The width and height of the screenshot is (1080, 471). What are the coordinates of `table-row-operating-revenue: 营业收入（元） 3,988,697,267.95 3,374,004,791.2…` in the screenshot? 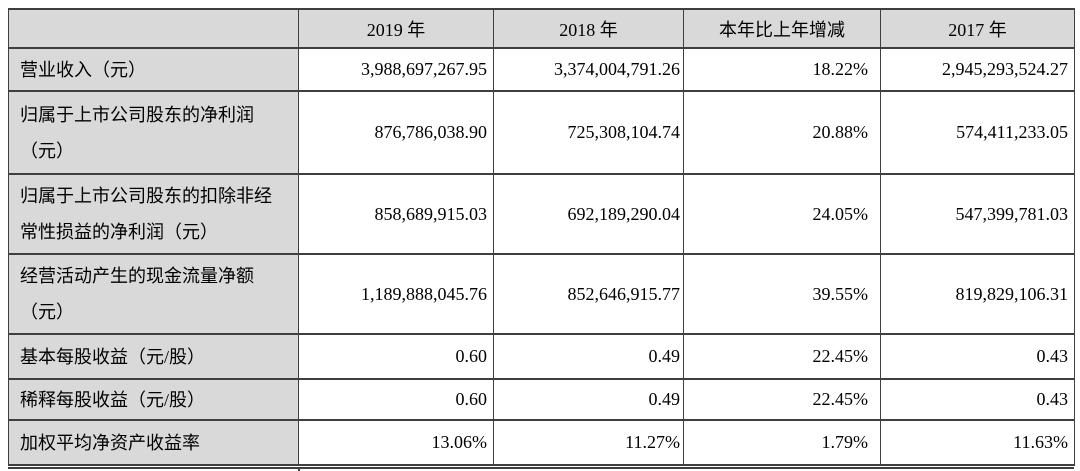 It's located at (541, 69).